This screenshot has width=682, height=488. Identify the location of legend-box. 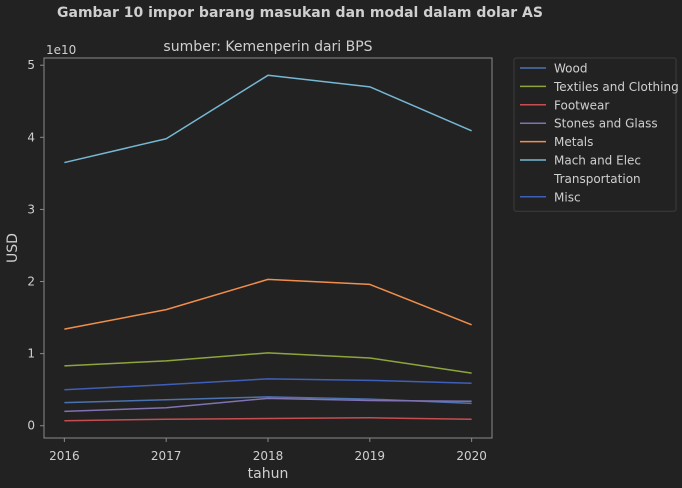
(595, 134).